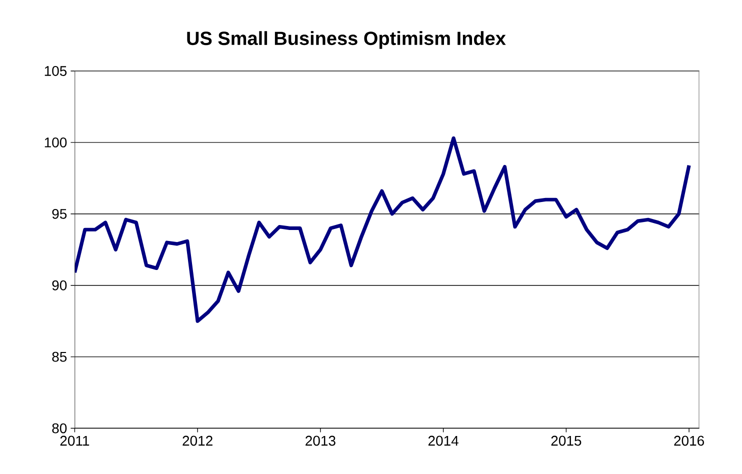 The height and width of the screenshot is (474, 742). I want to click on y-tick-label: 80, so click(59, 428).